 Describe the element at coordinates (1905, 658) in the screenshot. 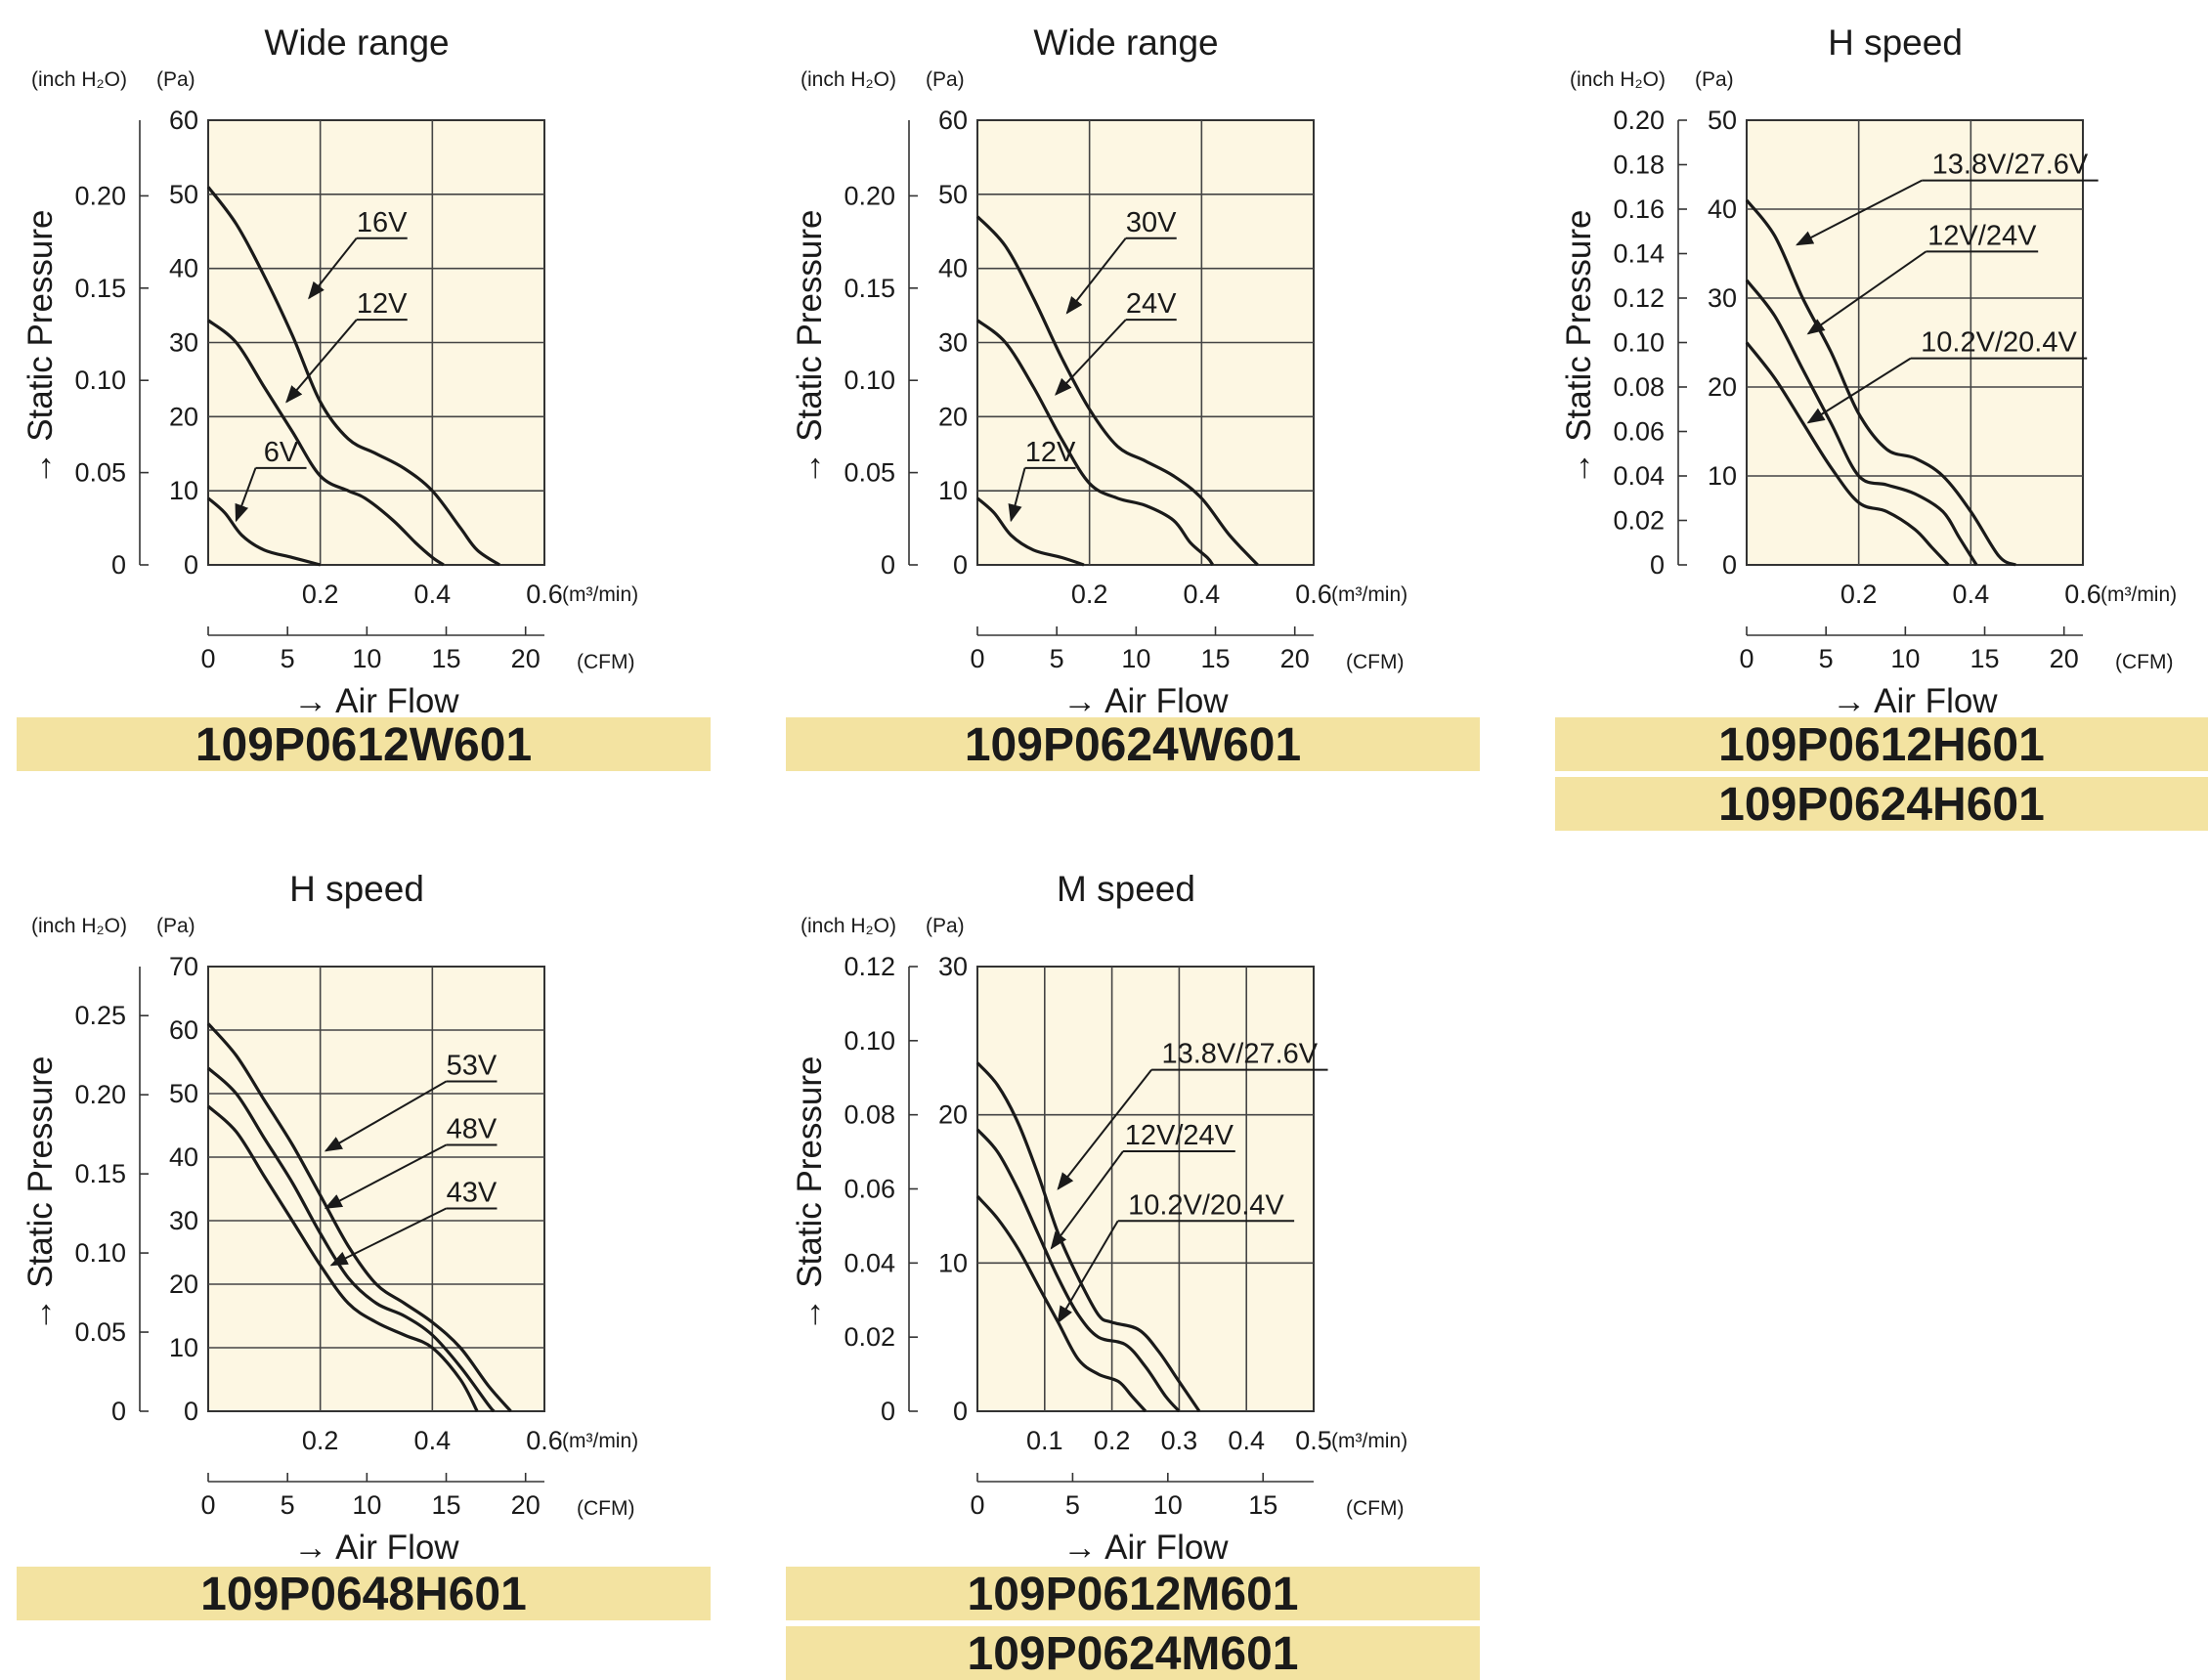

I see `cfm-tick-label: 10` at that location.